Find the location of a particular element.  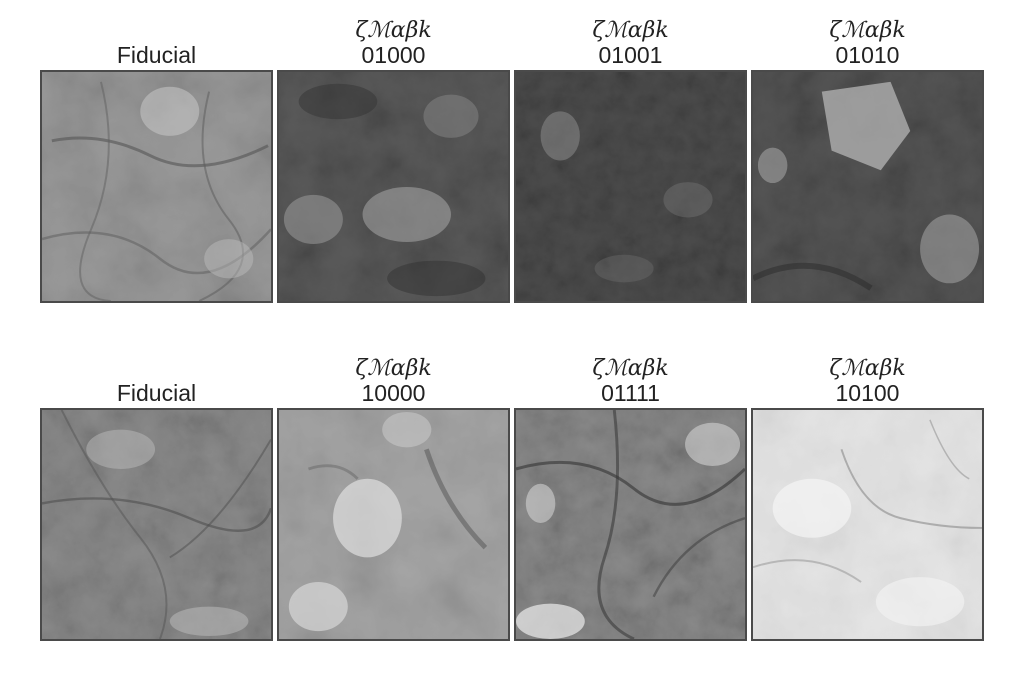

panel-r1-c4: ζℳαβk 01010 is located at coordinates (867, 161).